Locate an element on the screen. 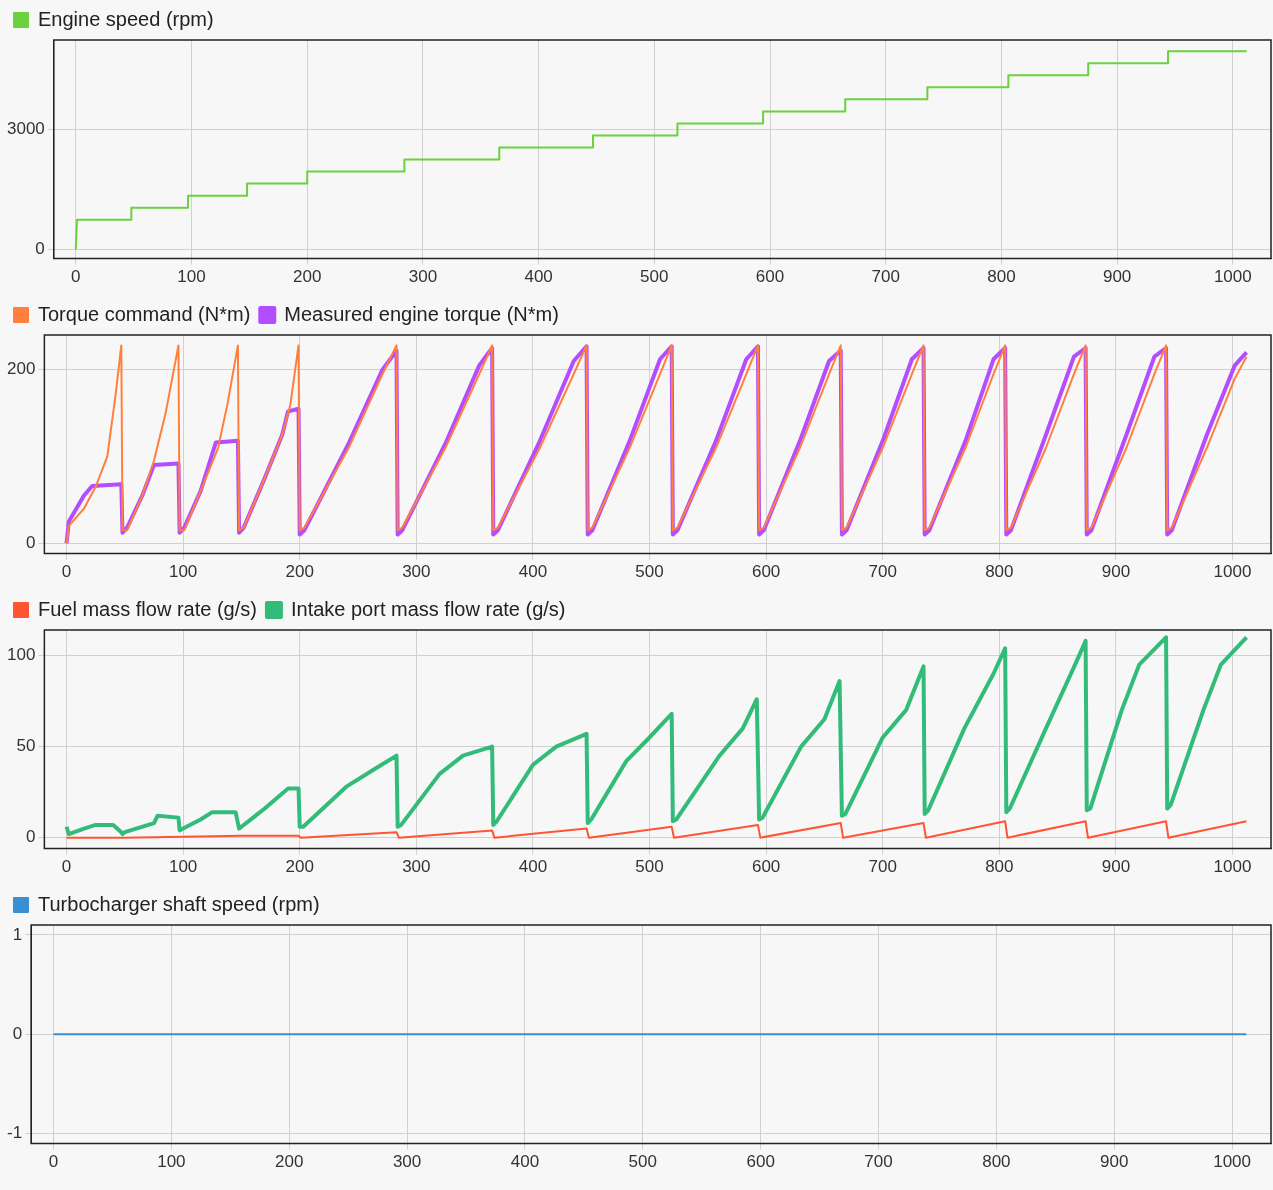 Image resolution: width=1273 pixels, height=1190 pixels. y-tick-label: 100 is located at coordinates (21, 655).